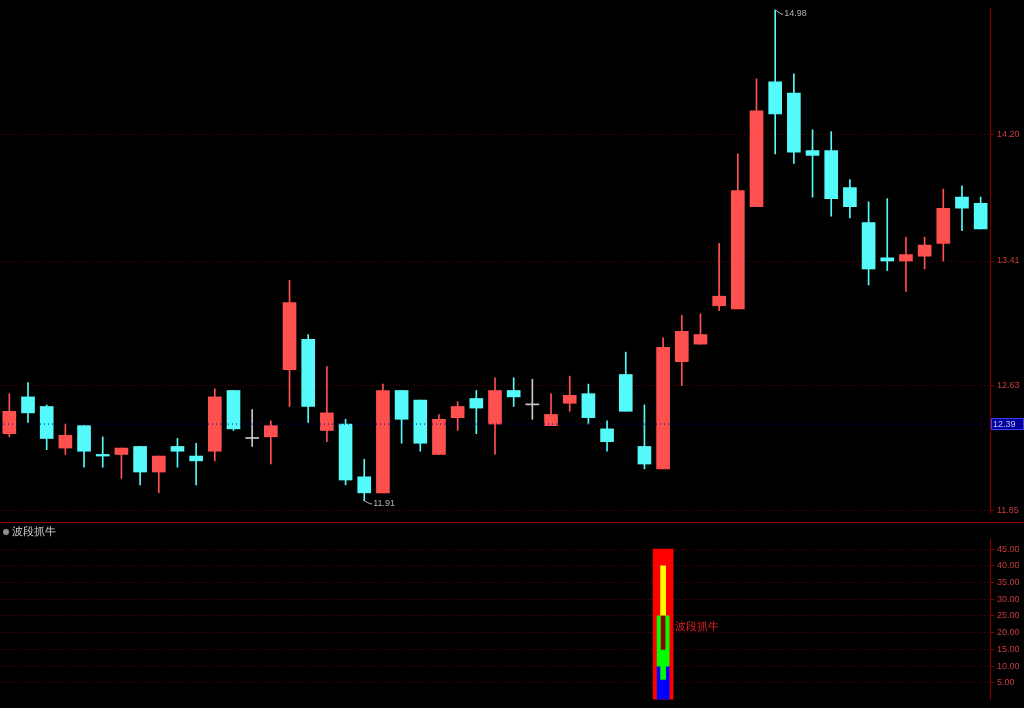 Image resolution: width=1024 pixels, height=708 pixels. Describe the element at coordinates (1008, 134) in the screenshot. I see `y-tick-label: 14.20` at that location.